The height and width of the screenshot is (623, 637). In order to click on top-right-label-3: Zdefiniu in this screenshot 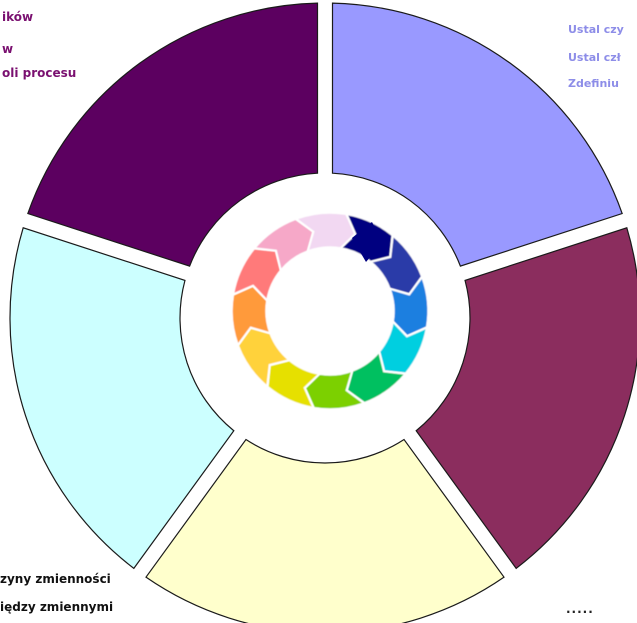, I will do `click(593, 83)`.